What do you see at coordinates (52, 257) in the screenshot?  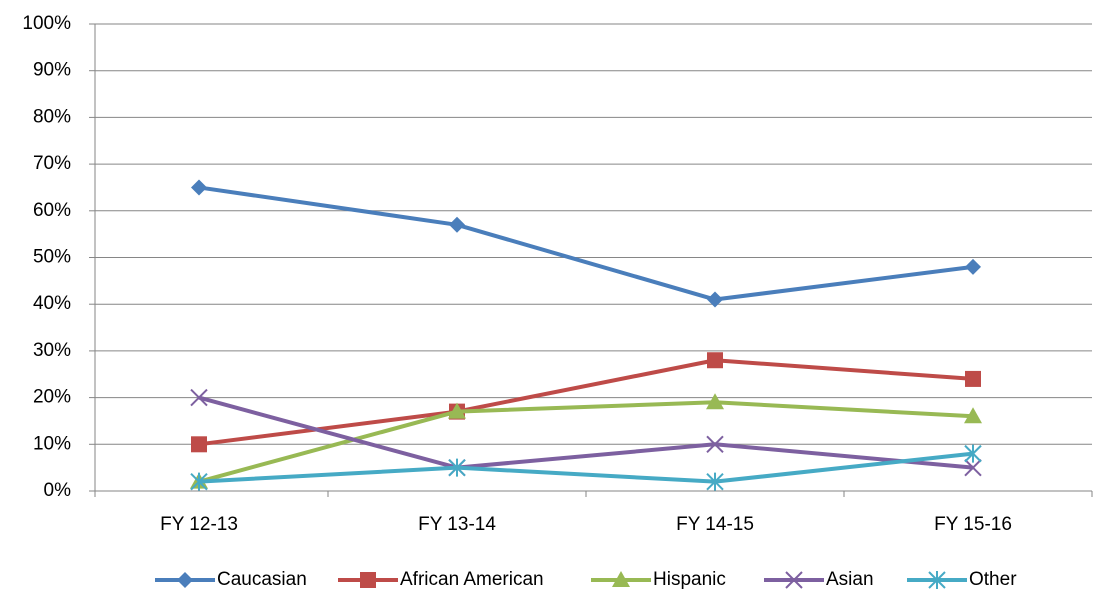 I see `y-tick-label: 50%` at bounding box center [52, 257].